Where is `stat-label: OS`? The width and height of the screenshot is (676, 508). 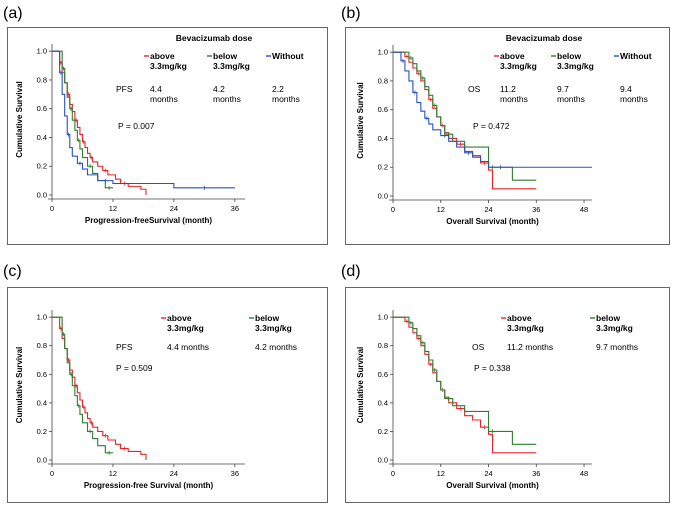 stat-label: OS is located at coordinates (478, 347).